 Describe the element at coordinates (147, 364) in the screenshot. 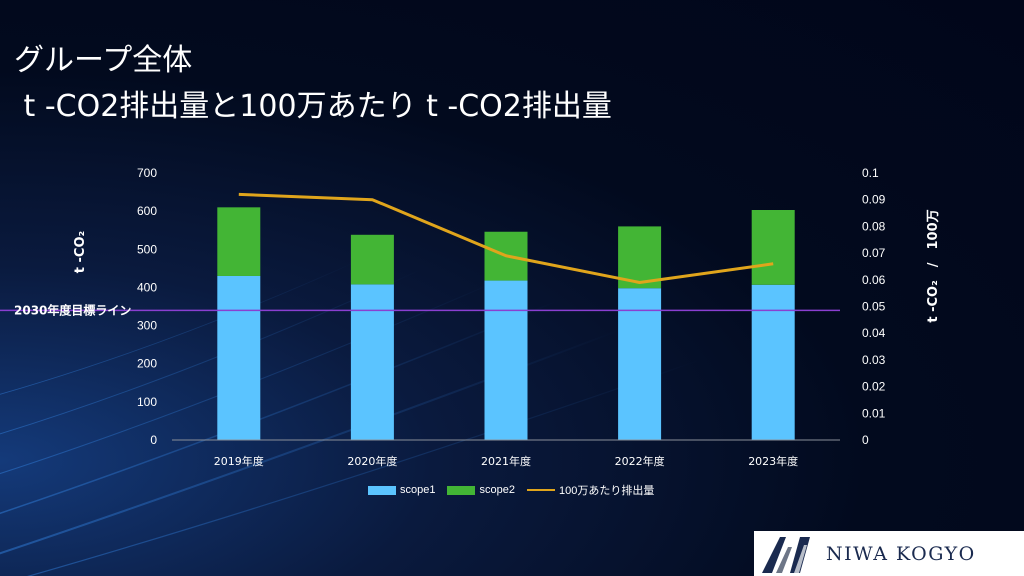

I see `left-tick-label-2: 200` at that location.